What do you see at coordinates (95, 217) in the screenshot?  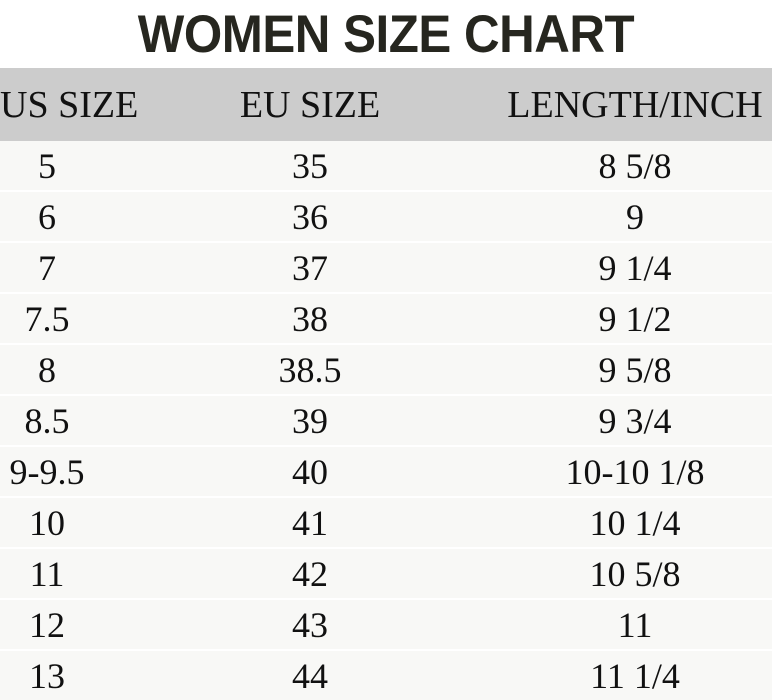 I see `cell-us-size: 6` at bounding box center [95, 217].